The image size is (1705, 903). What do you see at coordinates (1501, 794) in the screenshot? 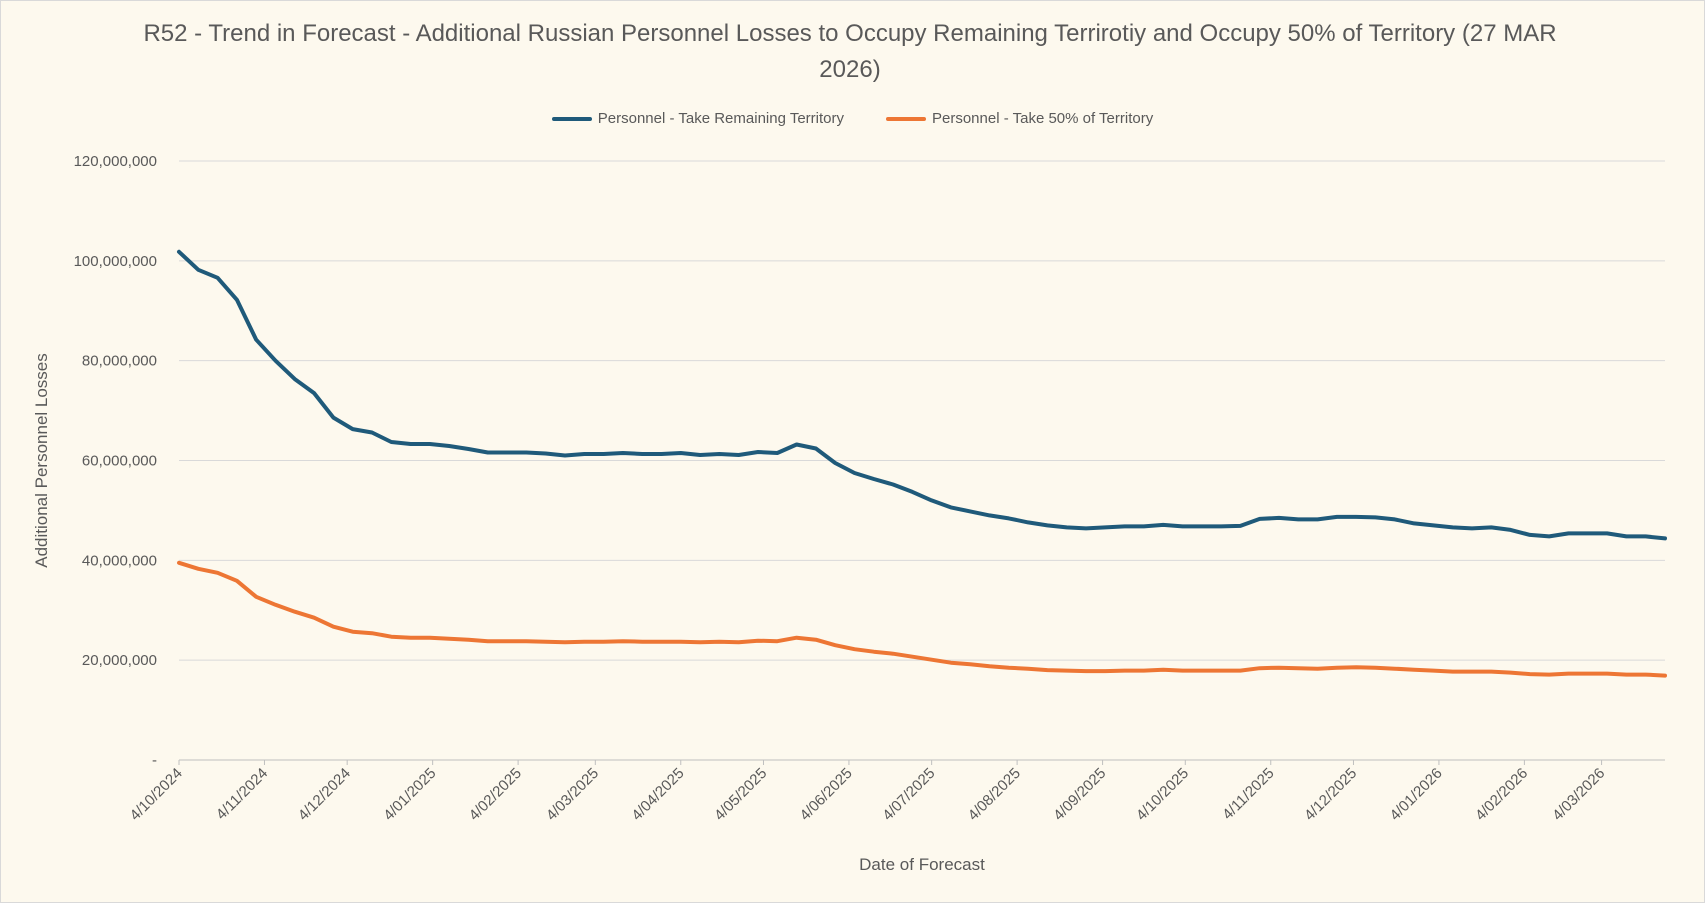
I see `x-tick-label: 4/02/2026` at bounding box center [1501, 794].